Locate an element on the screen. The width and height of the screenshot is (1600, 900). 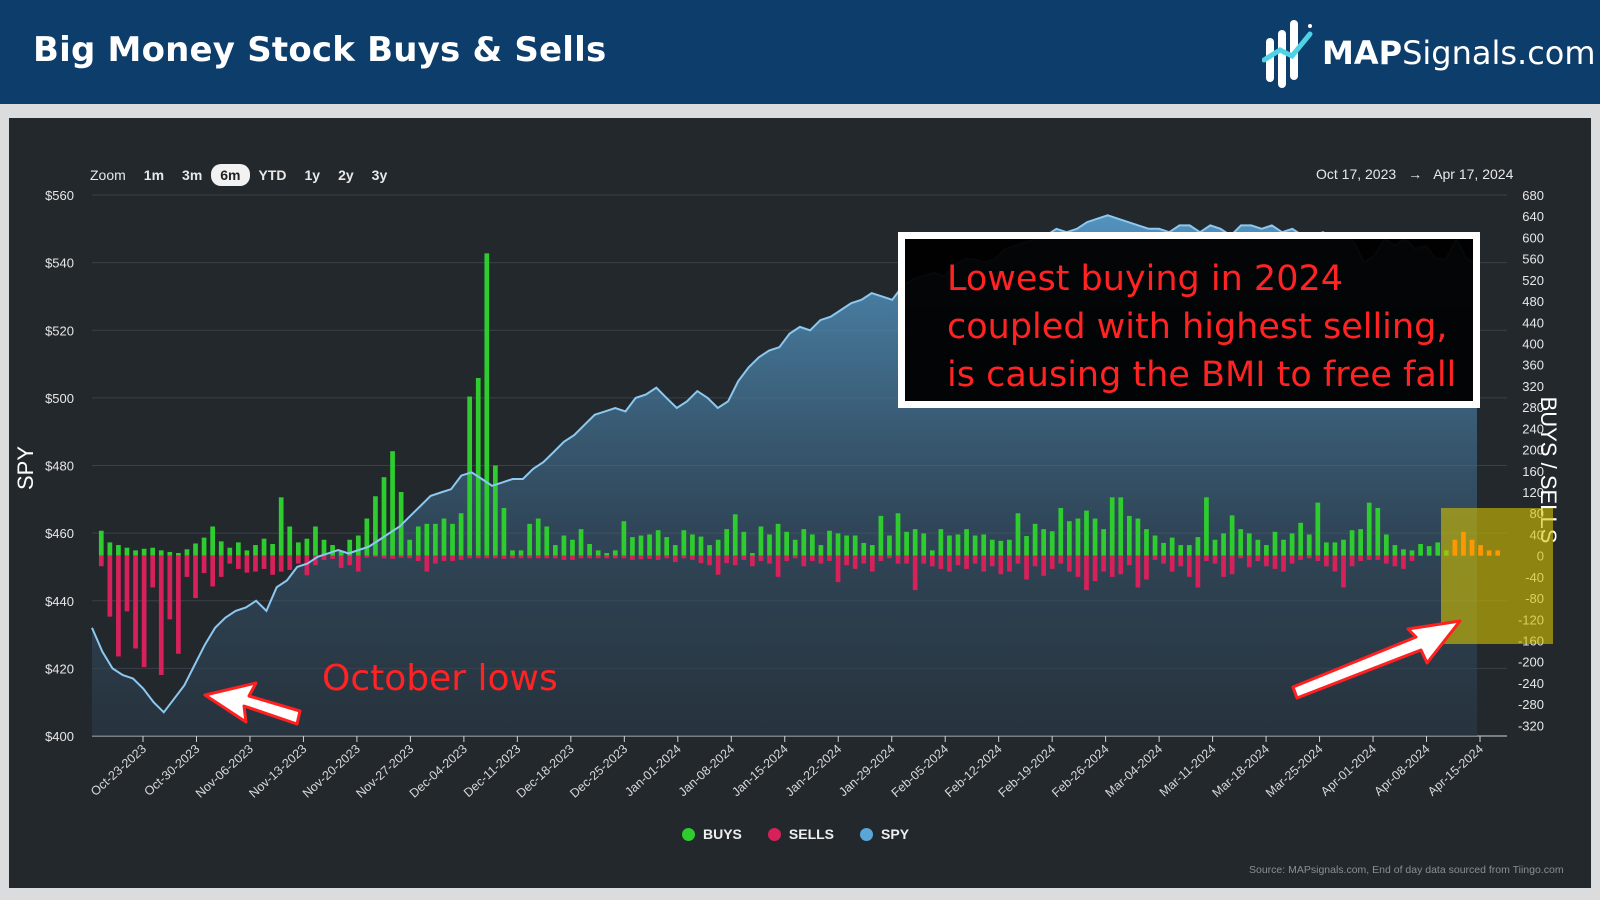
zoom-2y-button: 2y is located at coordinates (346, 175).